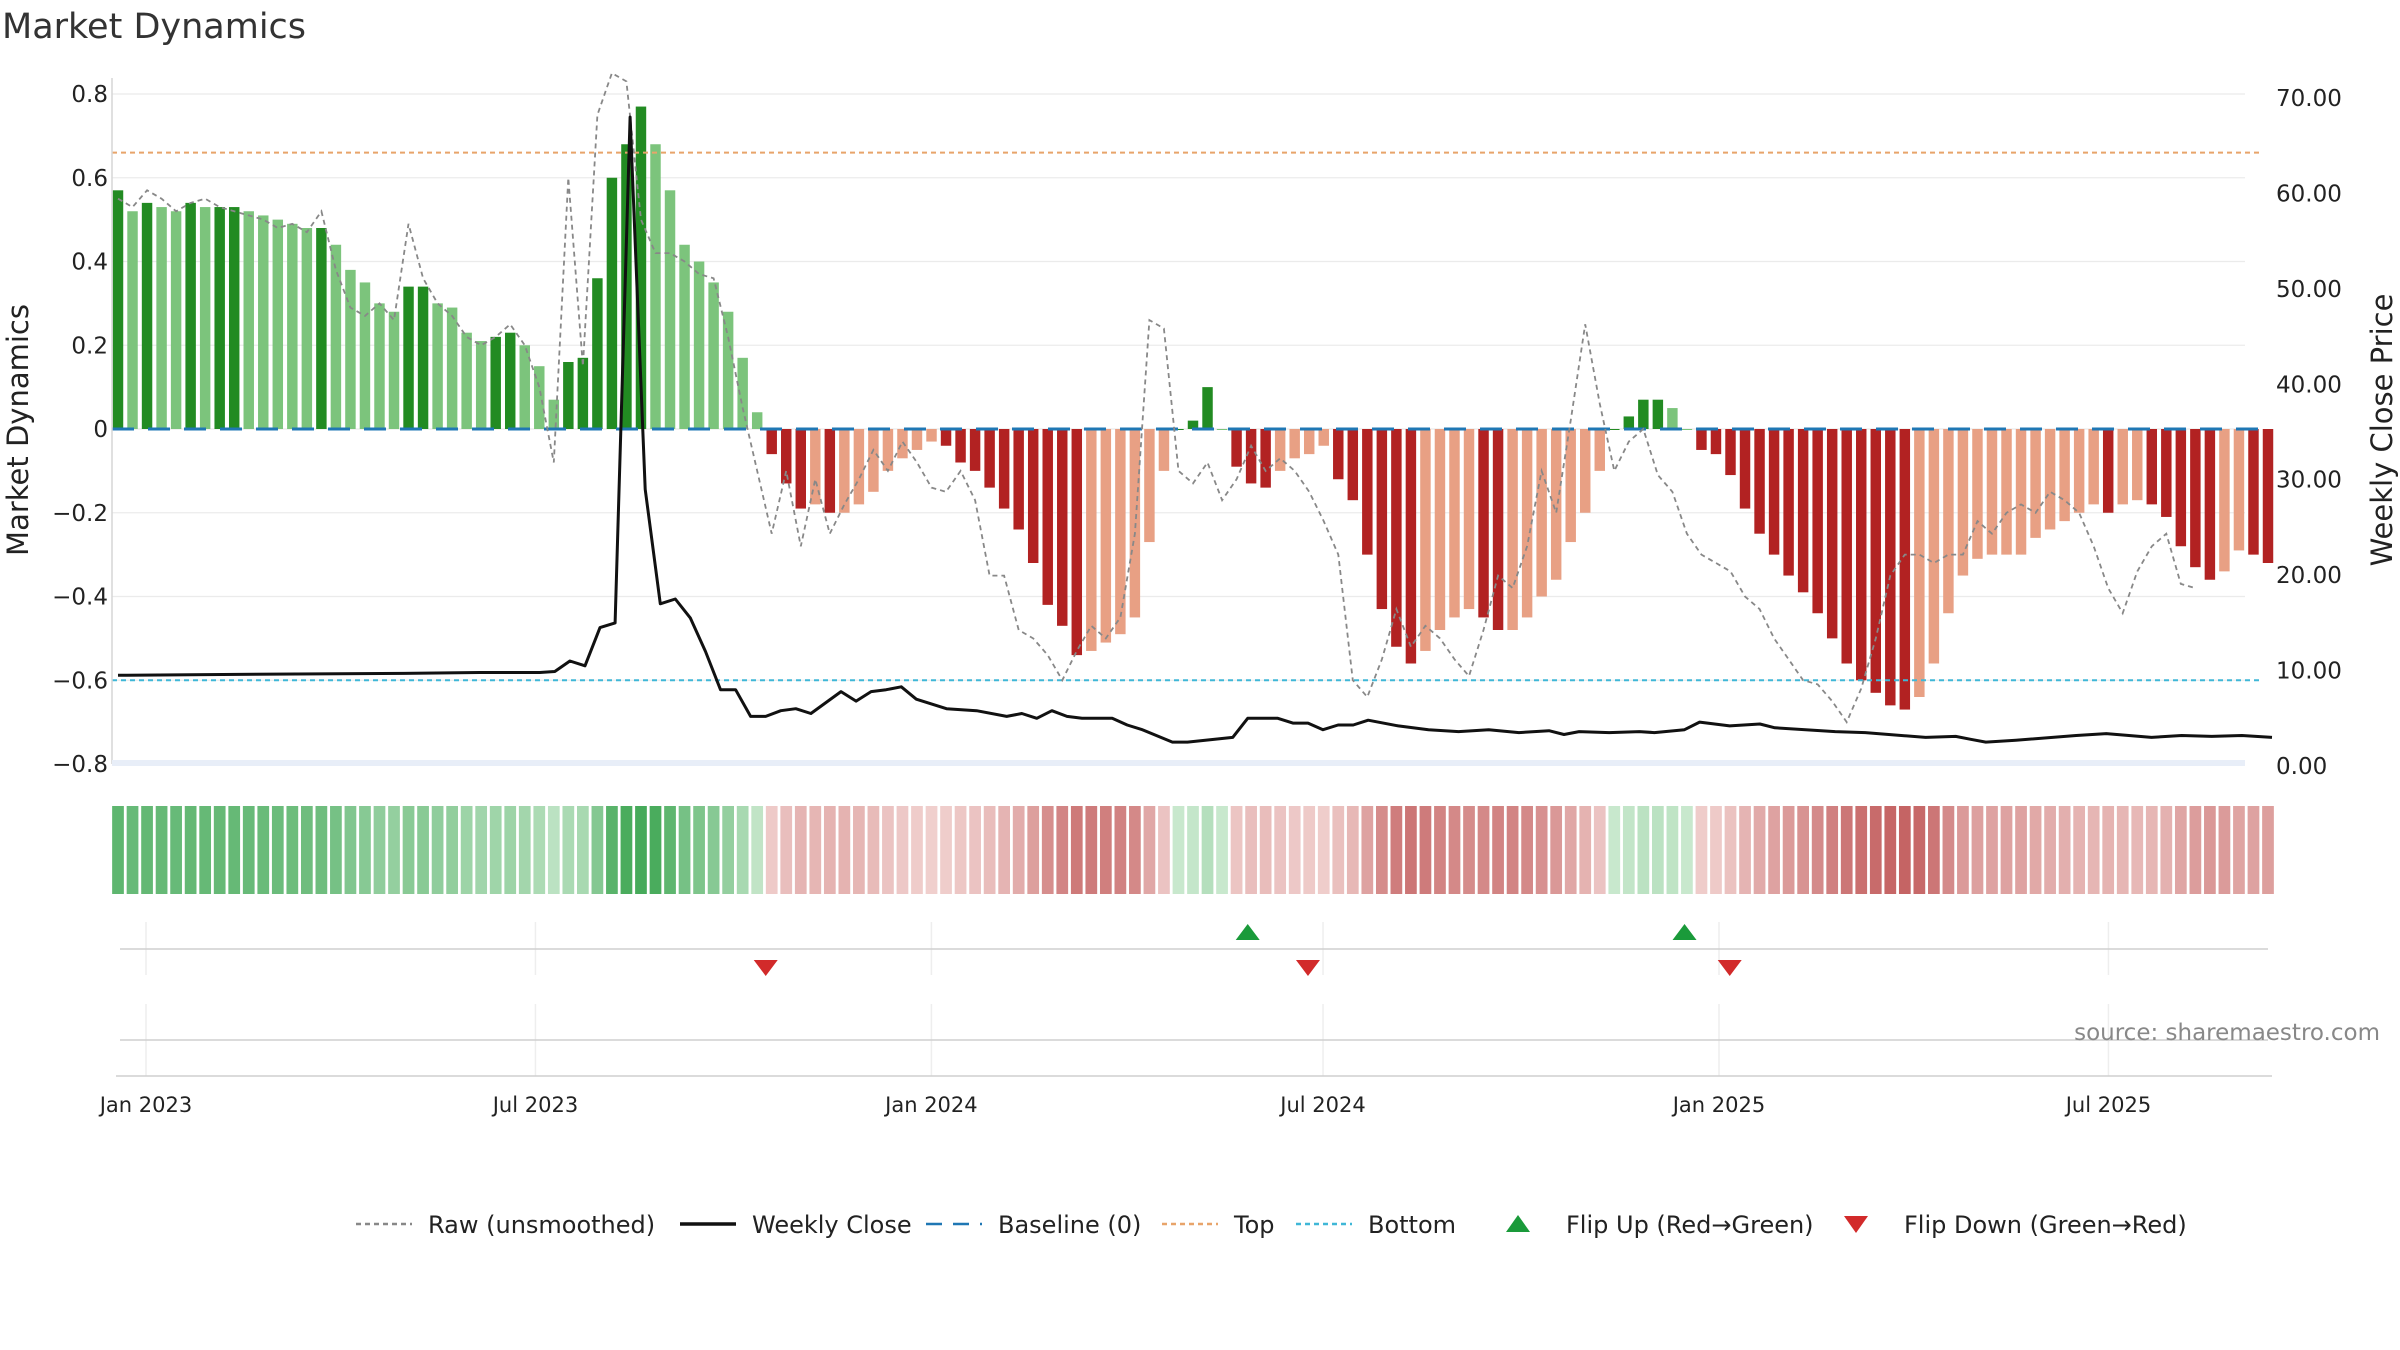 Image resolution: width=2400 pixels, height=1350 pixels. What do you see at coordinates (1718, 1105) in the screenshot?
I see `x-tick-label: Jan 2025` at bounding box center [1718, 1105].